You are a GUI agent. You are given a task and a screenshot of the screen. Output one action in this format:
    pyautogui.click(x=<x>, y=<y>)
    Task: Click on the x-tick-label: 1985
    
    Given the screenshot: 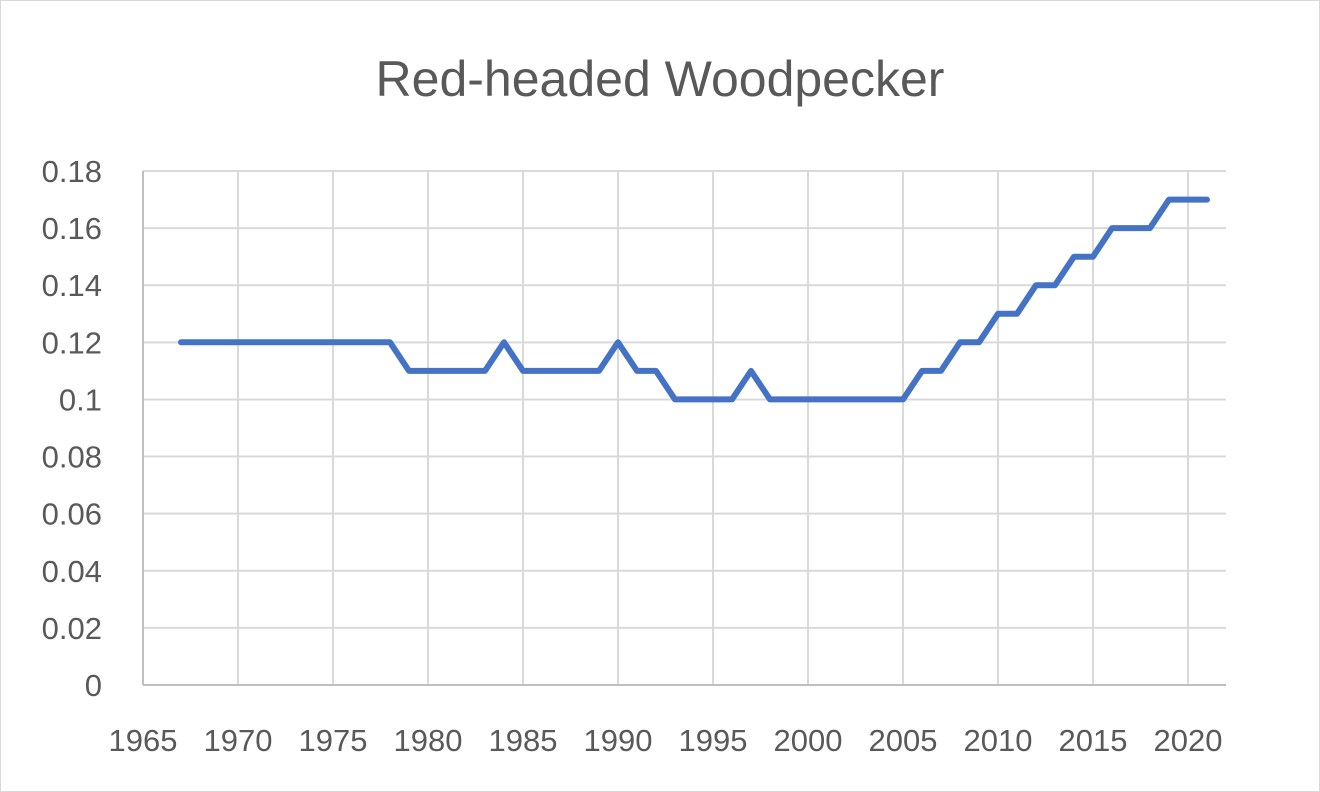 What is the action you would take?
    pyautogui.click(x=523, y=740)
    